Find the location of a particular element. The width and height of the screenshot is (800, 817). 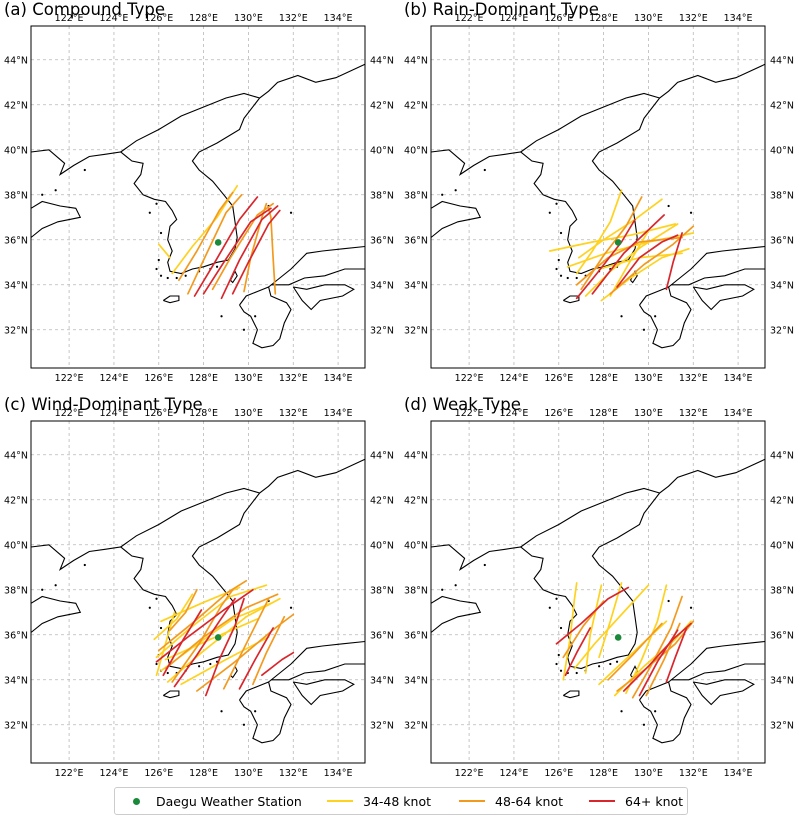

lon-tick-label-top: 130°E is located at coordinates (248, 18).